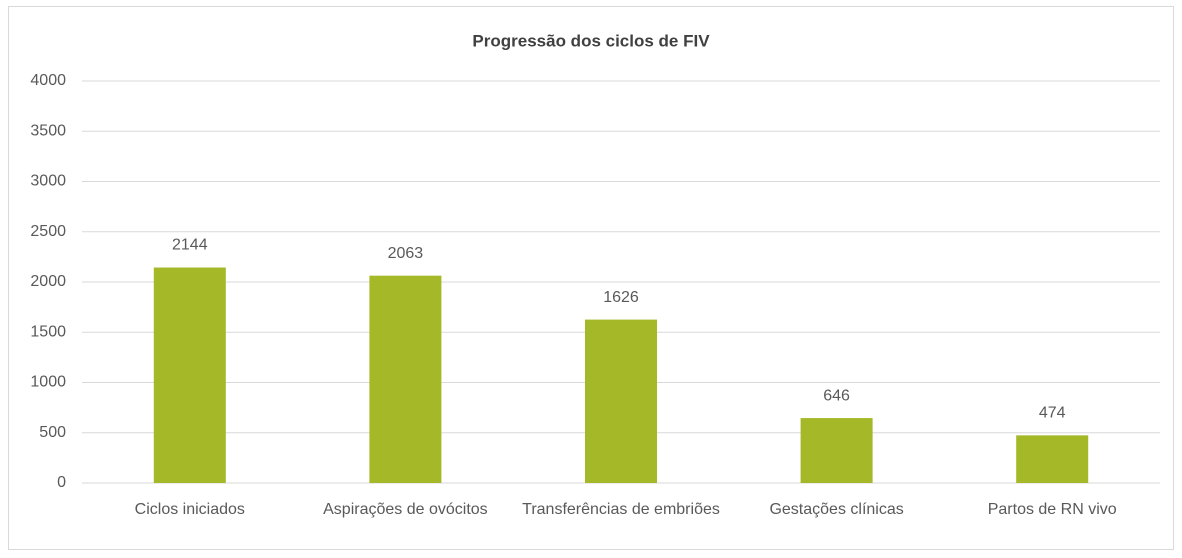 The height and width of the screenshot is (558, 1182). Describe the element at coordinates (48, 80) in the screenshot. I see `y-tick-label: 4000` at that location.